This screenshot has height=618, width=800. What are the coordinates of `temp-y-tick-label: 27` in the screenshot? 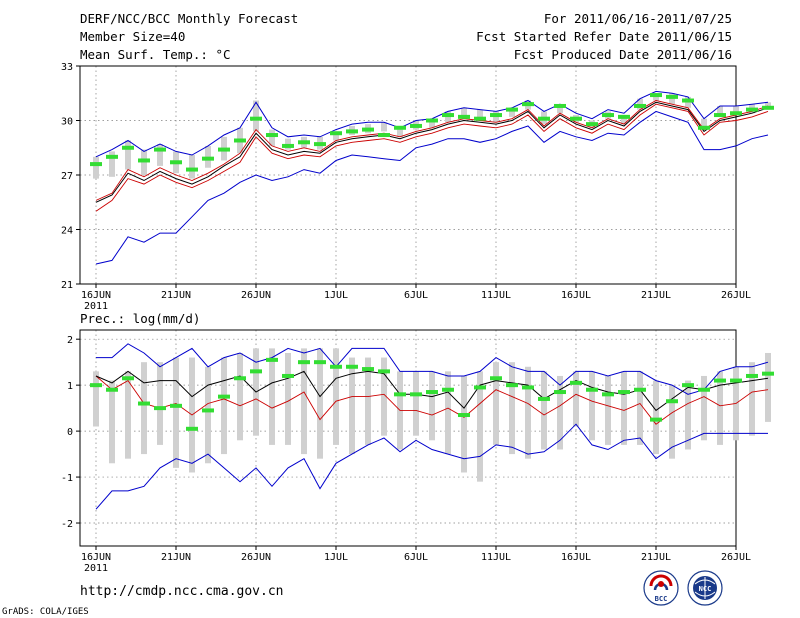 It's located at (67, 176).